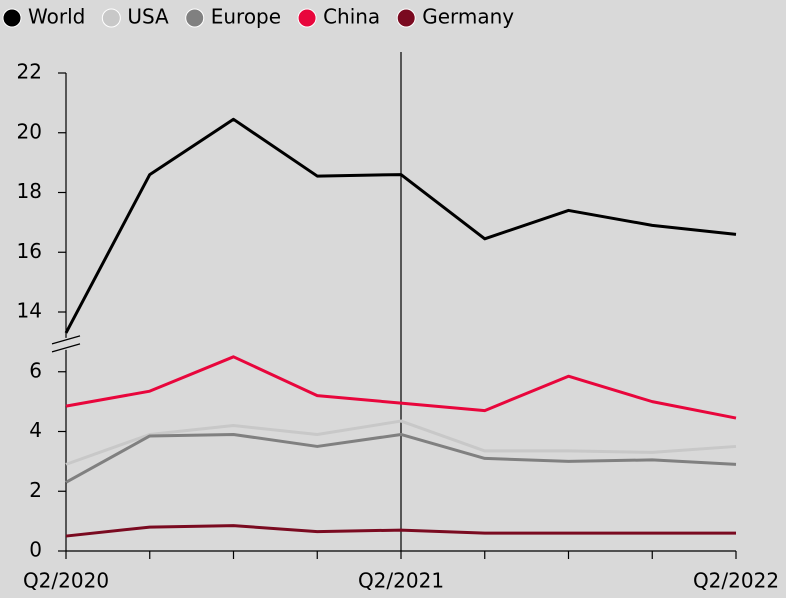 The width and height of the screenshot is (786, 598). What do you see at coordinates (35, 430) in the screenshot?
I see `y-tick-label: 4` at bounding box center [35, 430].